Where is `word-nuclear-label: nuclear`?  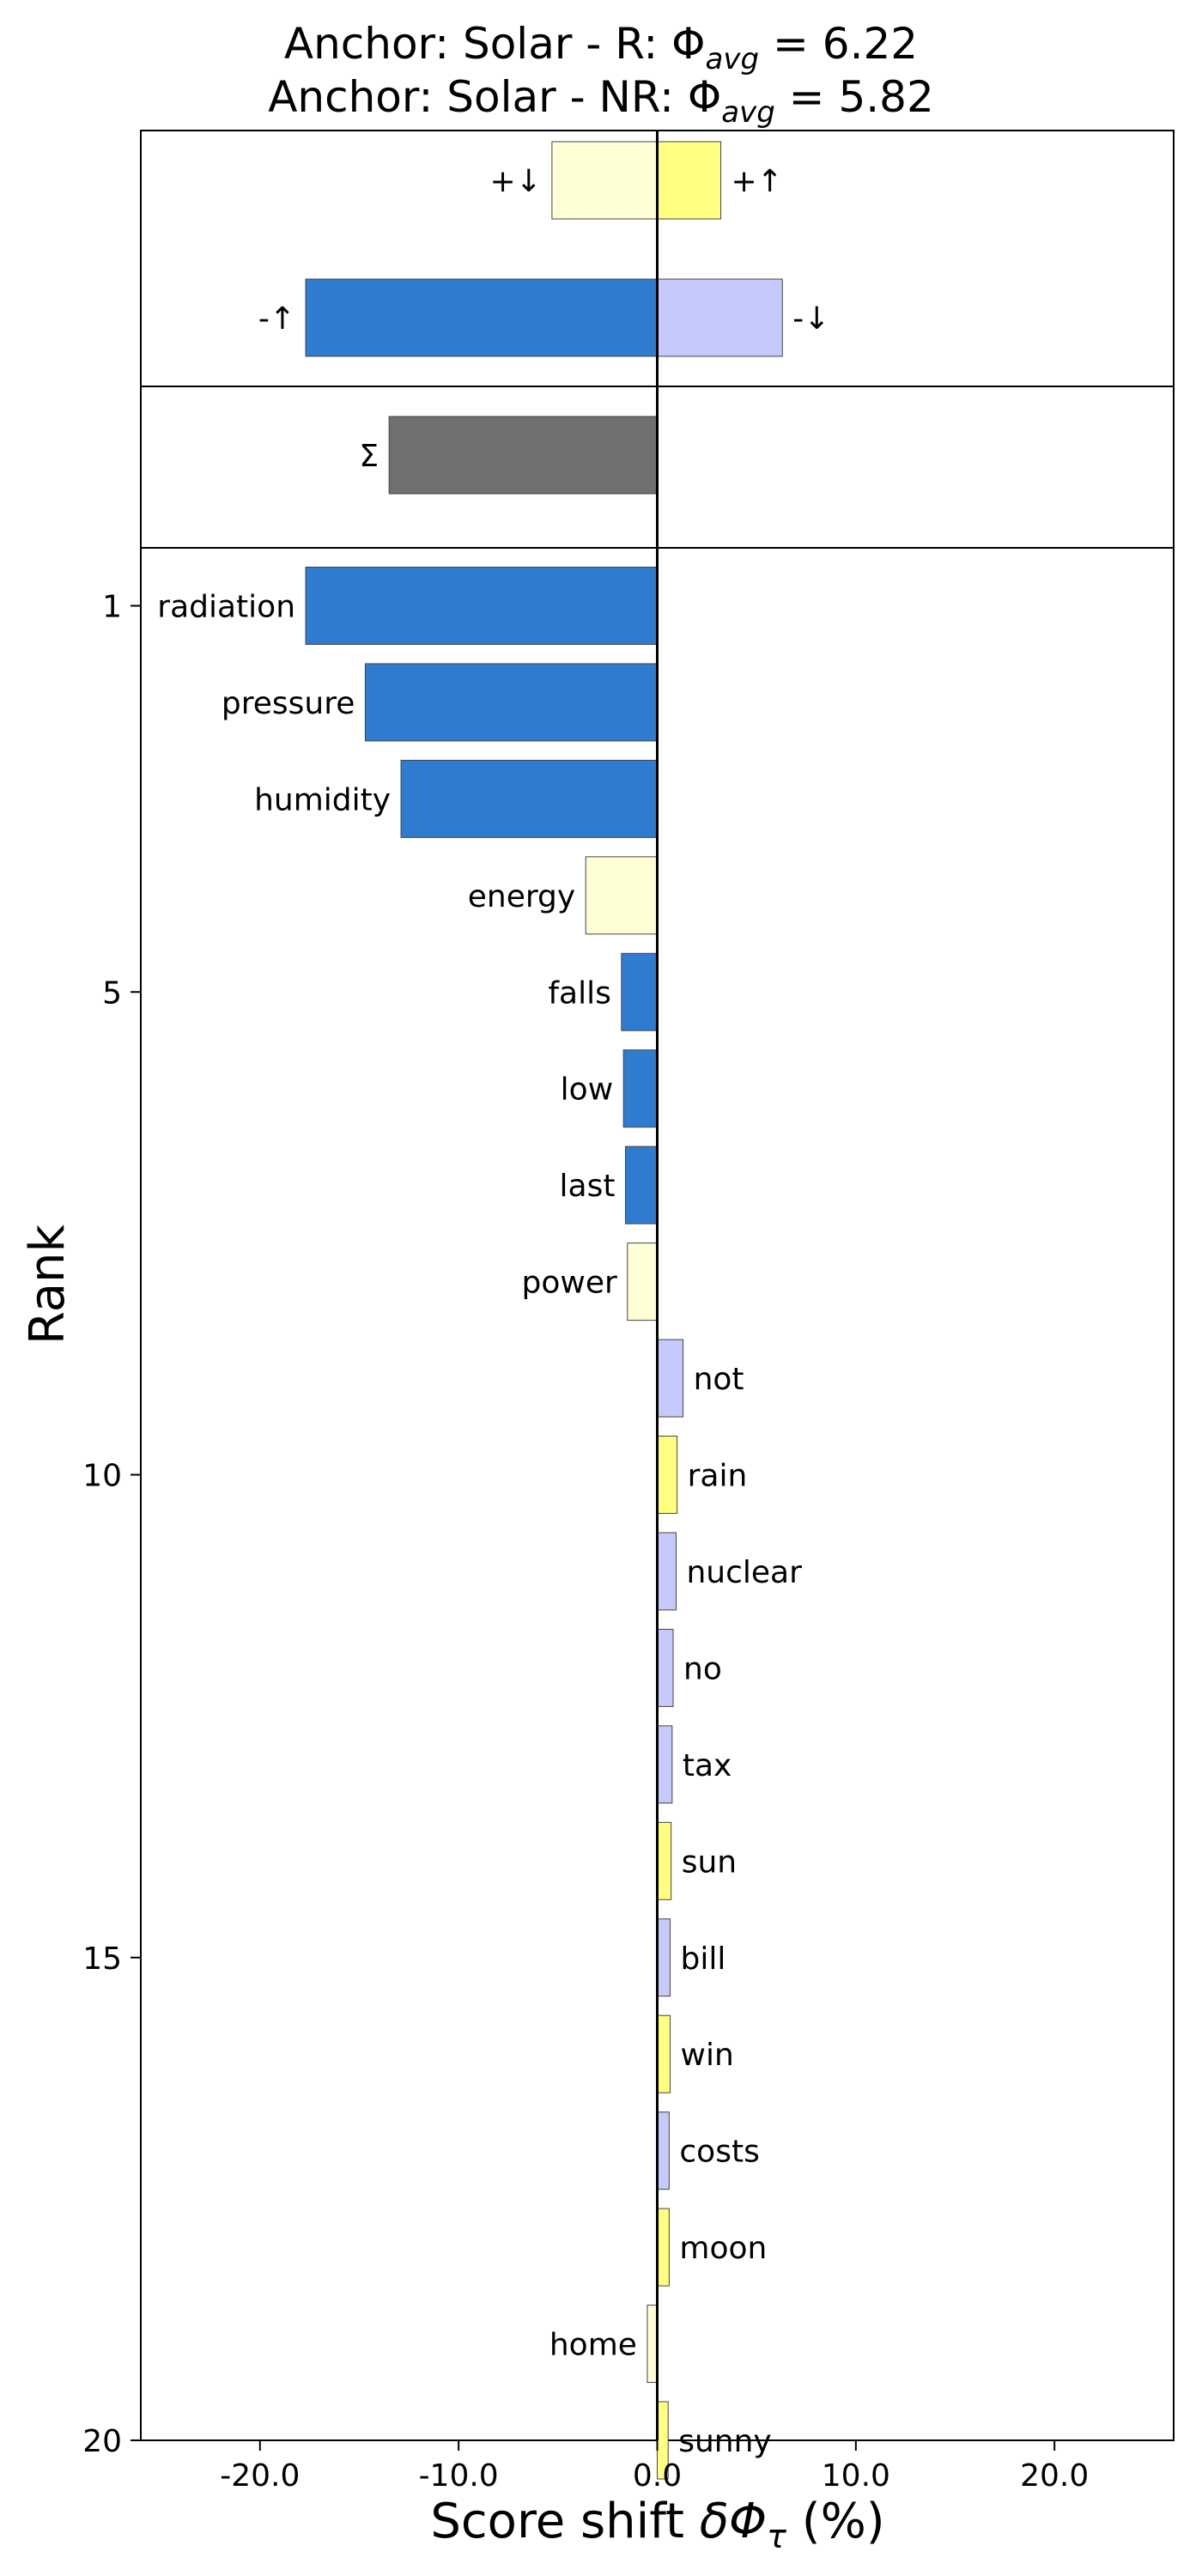
word-nuclear-label: nuclear is located at coordinates (744, 1572).